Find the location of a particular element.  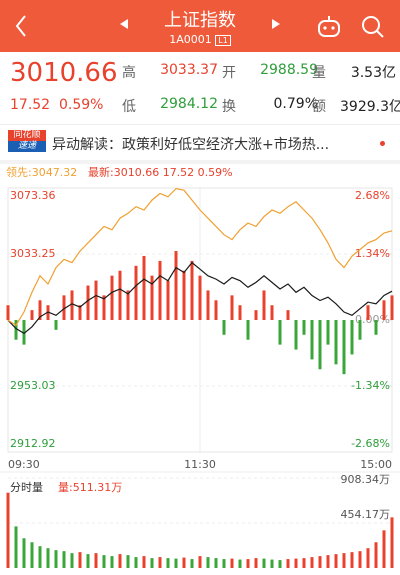

change-pct: 0.59% is located at coordinates (81, 105).